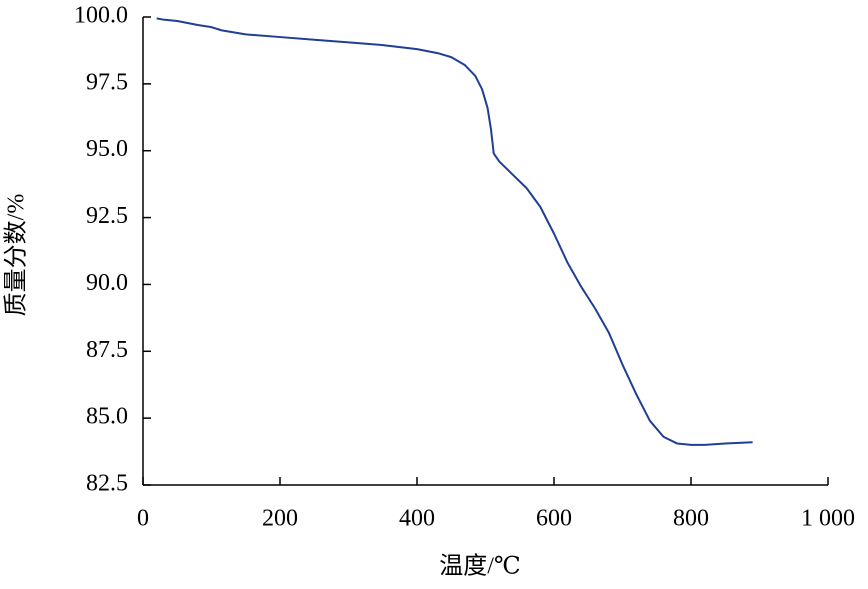 This screenshot has height=589, width=868. I want to click on x-axis-label: 温度/℃, so click(480, 566).